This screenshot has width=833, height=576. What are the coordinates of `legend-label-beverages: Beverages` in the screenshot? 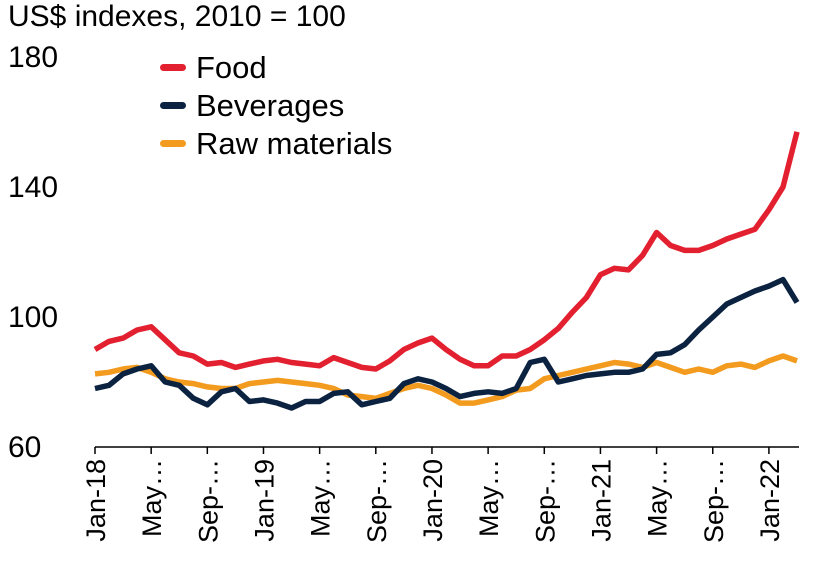 It's located at (270, 105).